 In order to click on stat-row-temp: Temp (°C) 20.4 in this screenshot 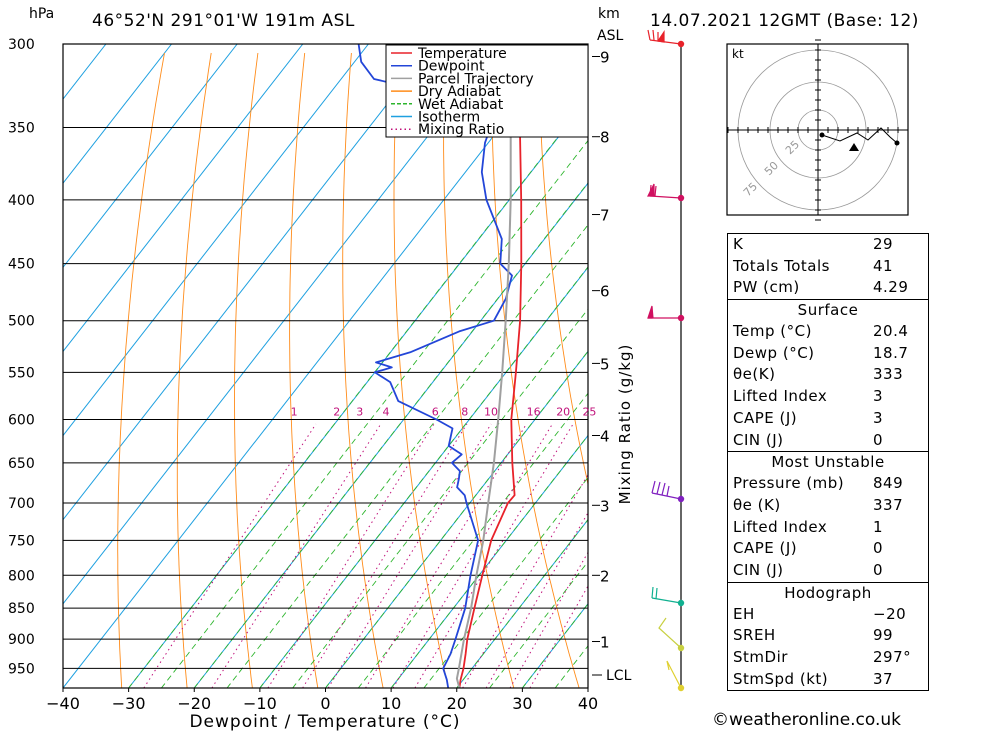, I will do `click(821, 331)`.